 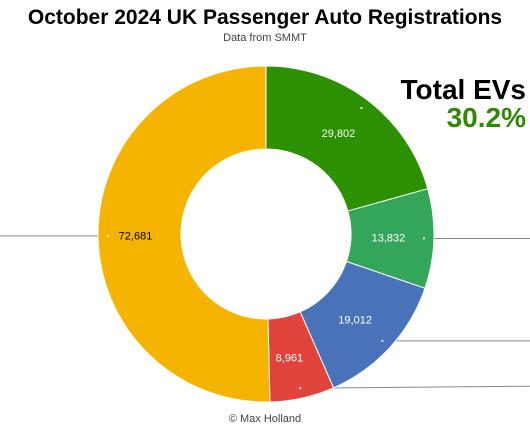 What do you see at coordinates (486, 117) in the screenshot?
I see `total-evs-value: 30.2%` at bounding box center [486, 117].